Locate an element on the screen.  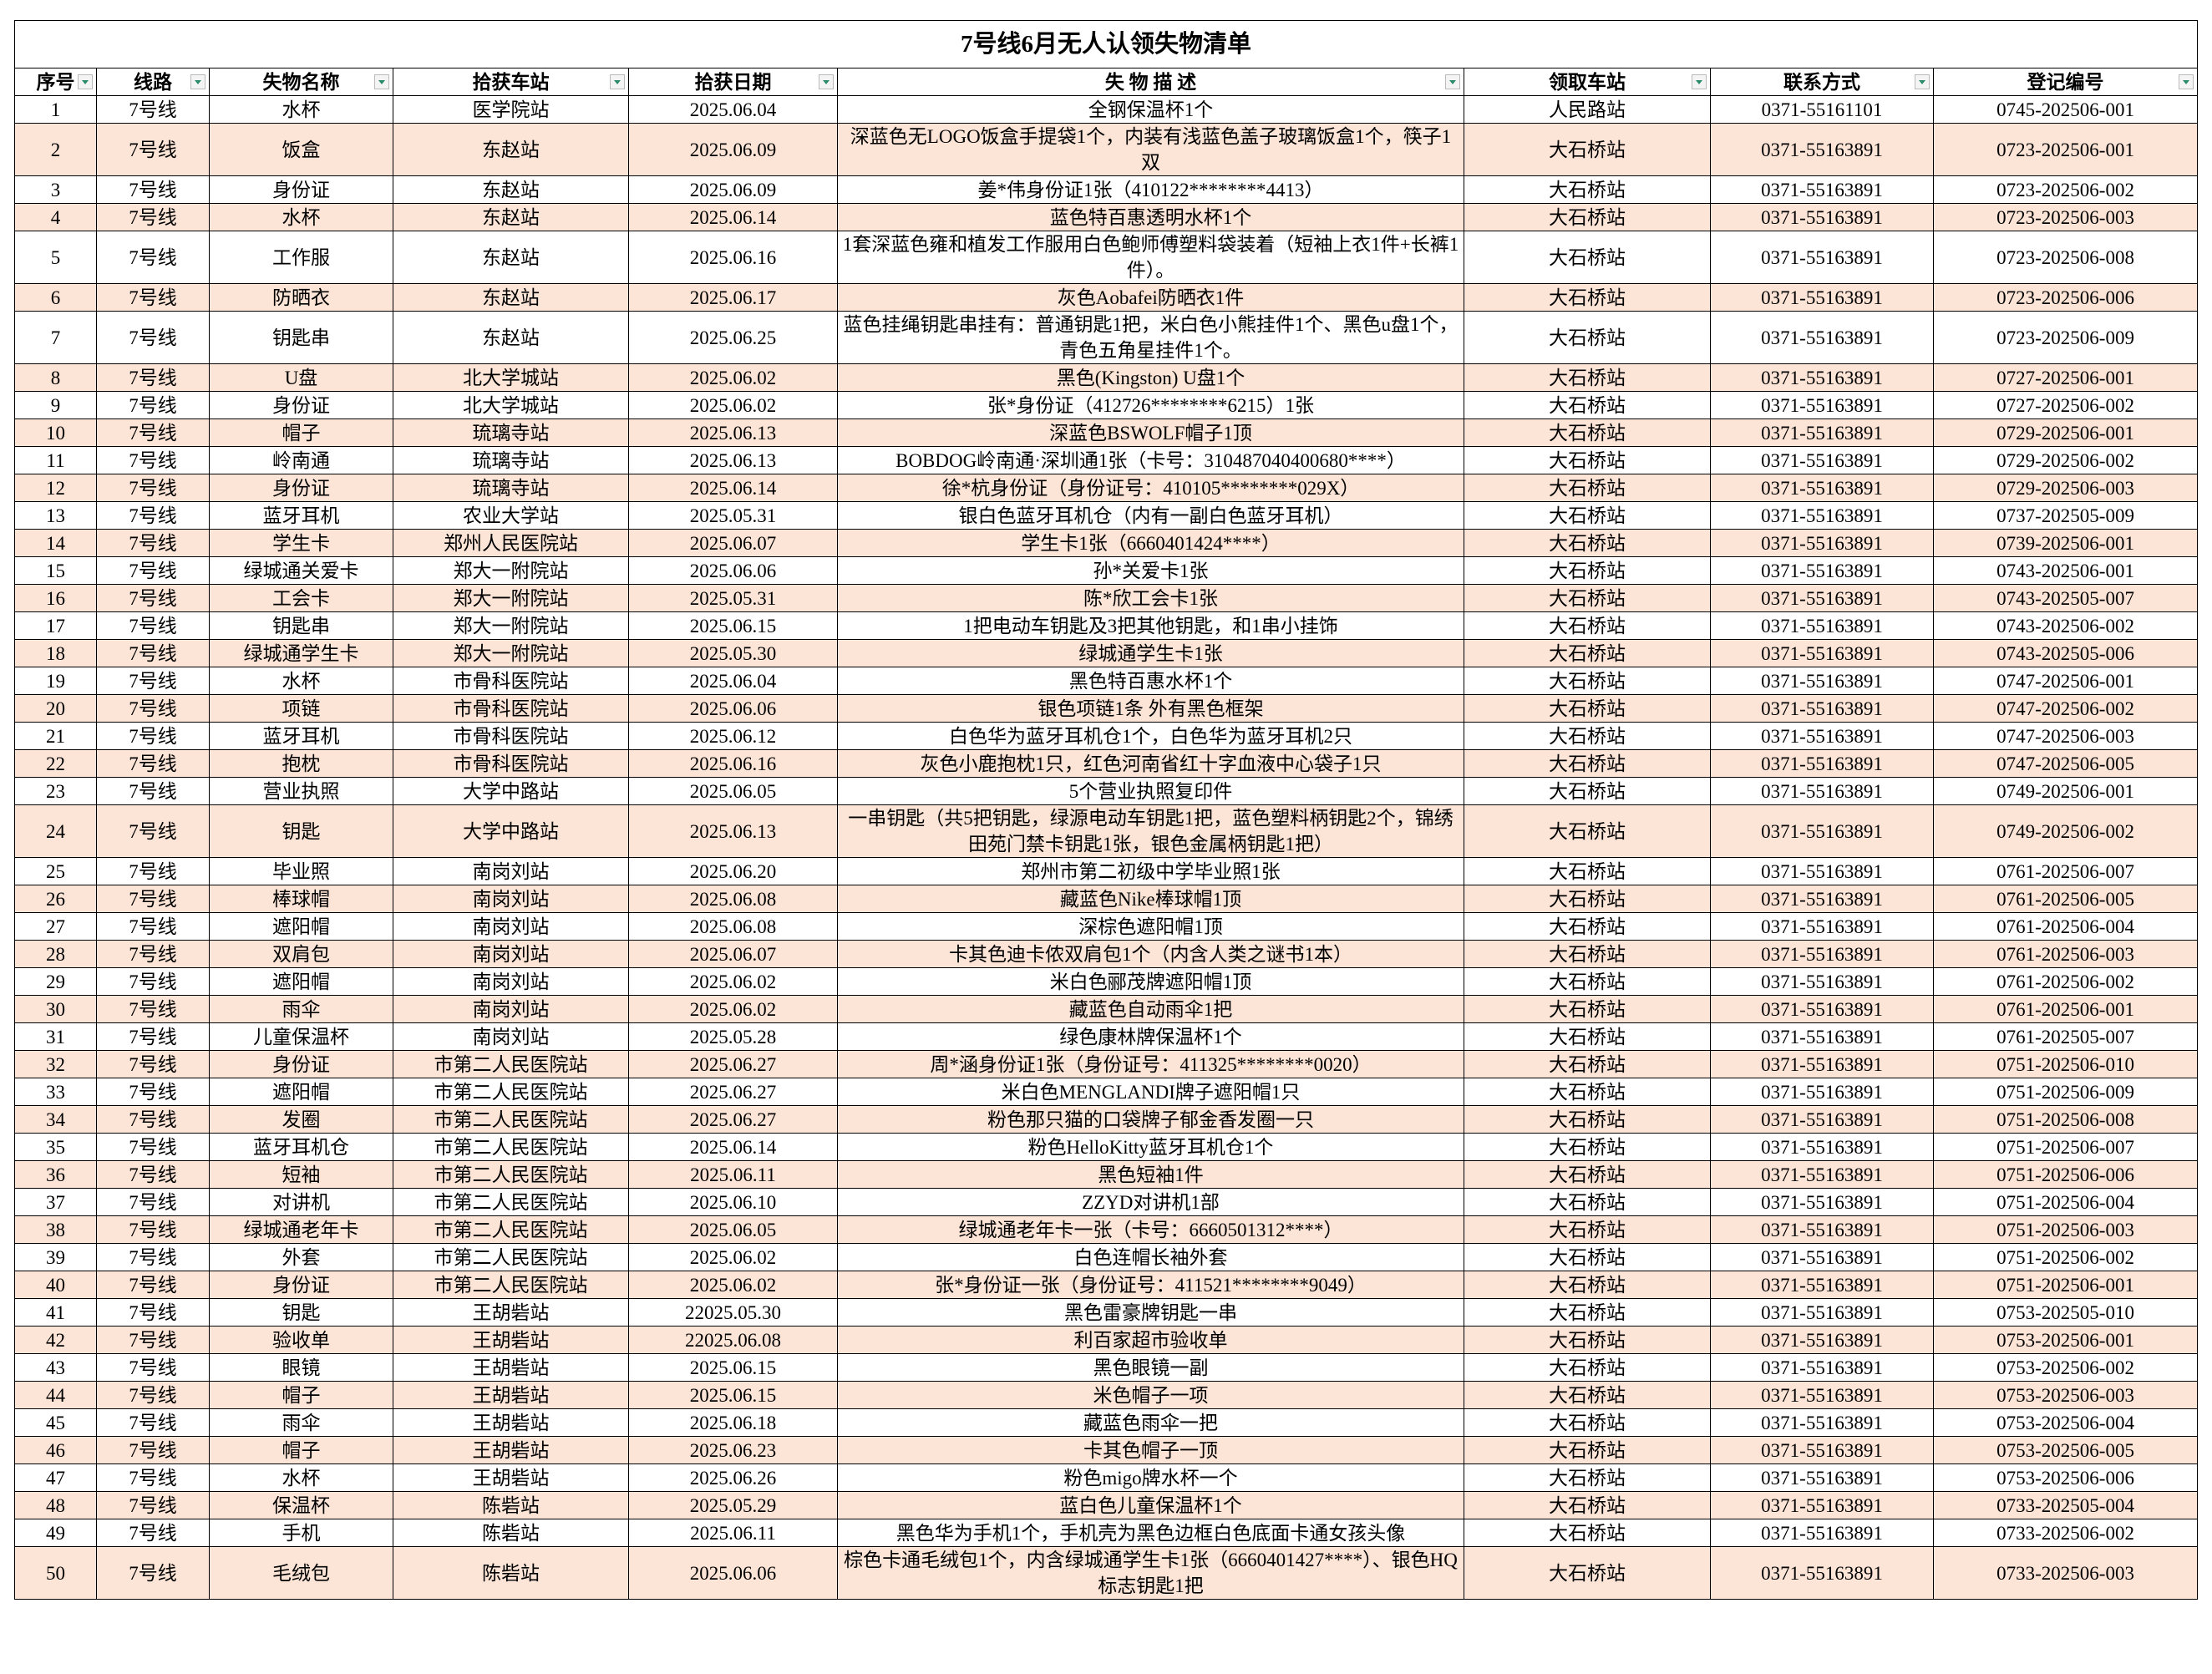
table-cell: 对讲机 is located at coordinates (301, 1202).